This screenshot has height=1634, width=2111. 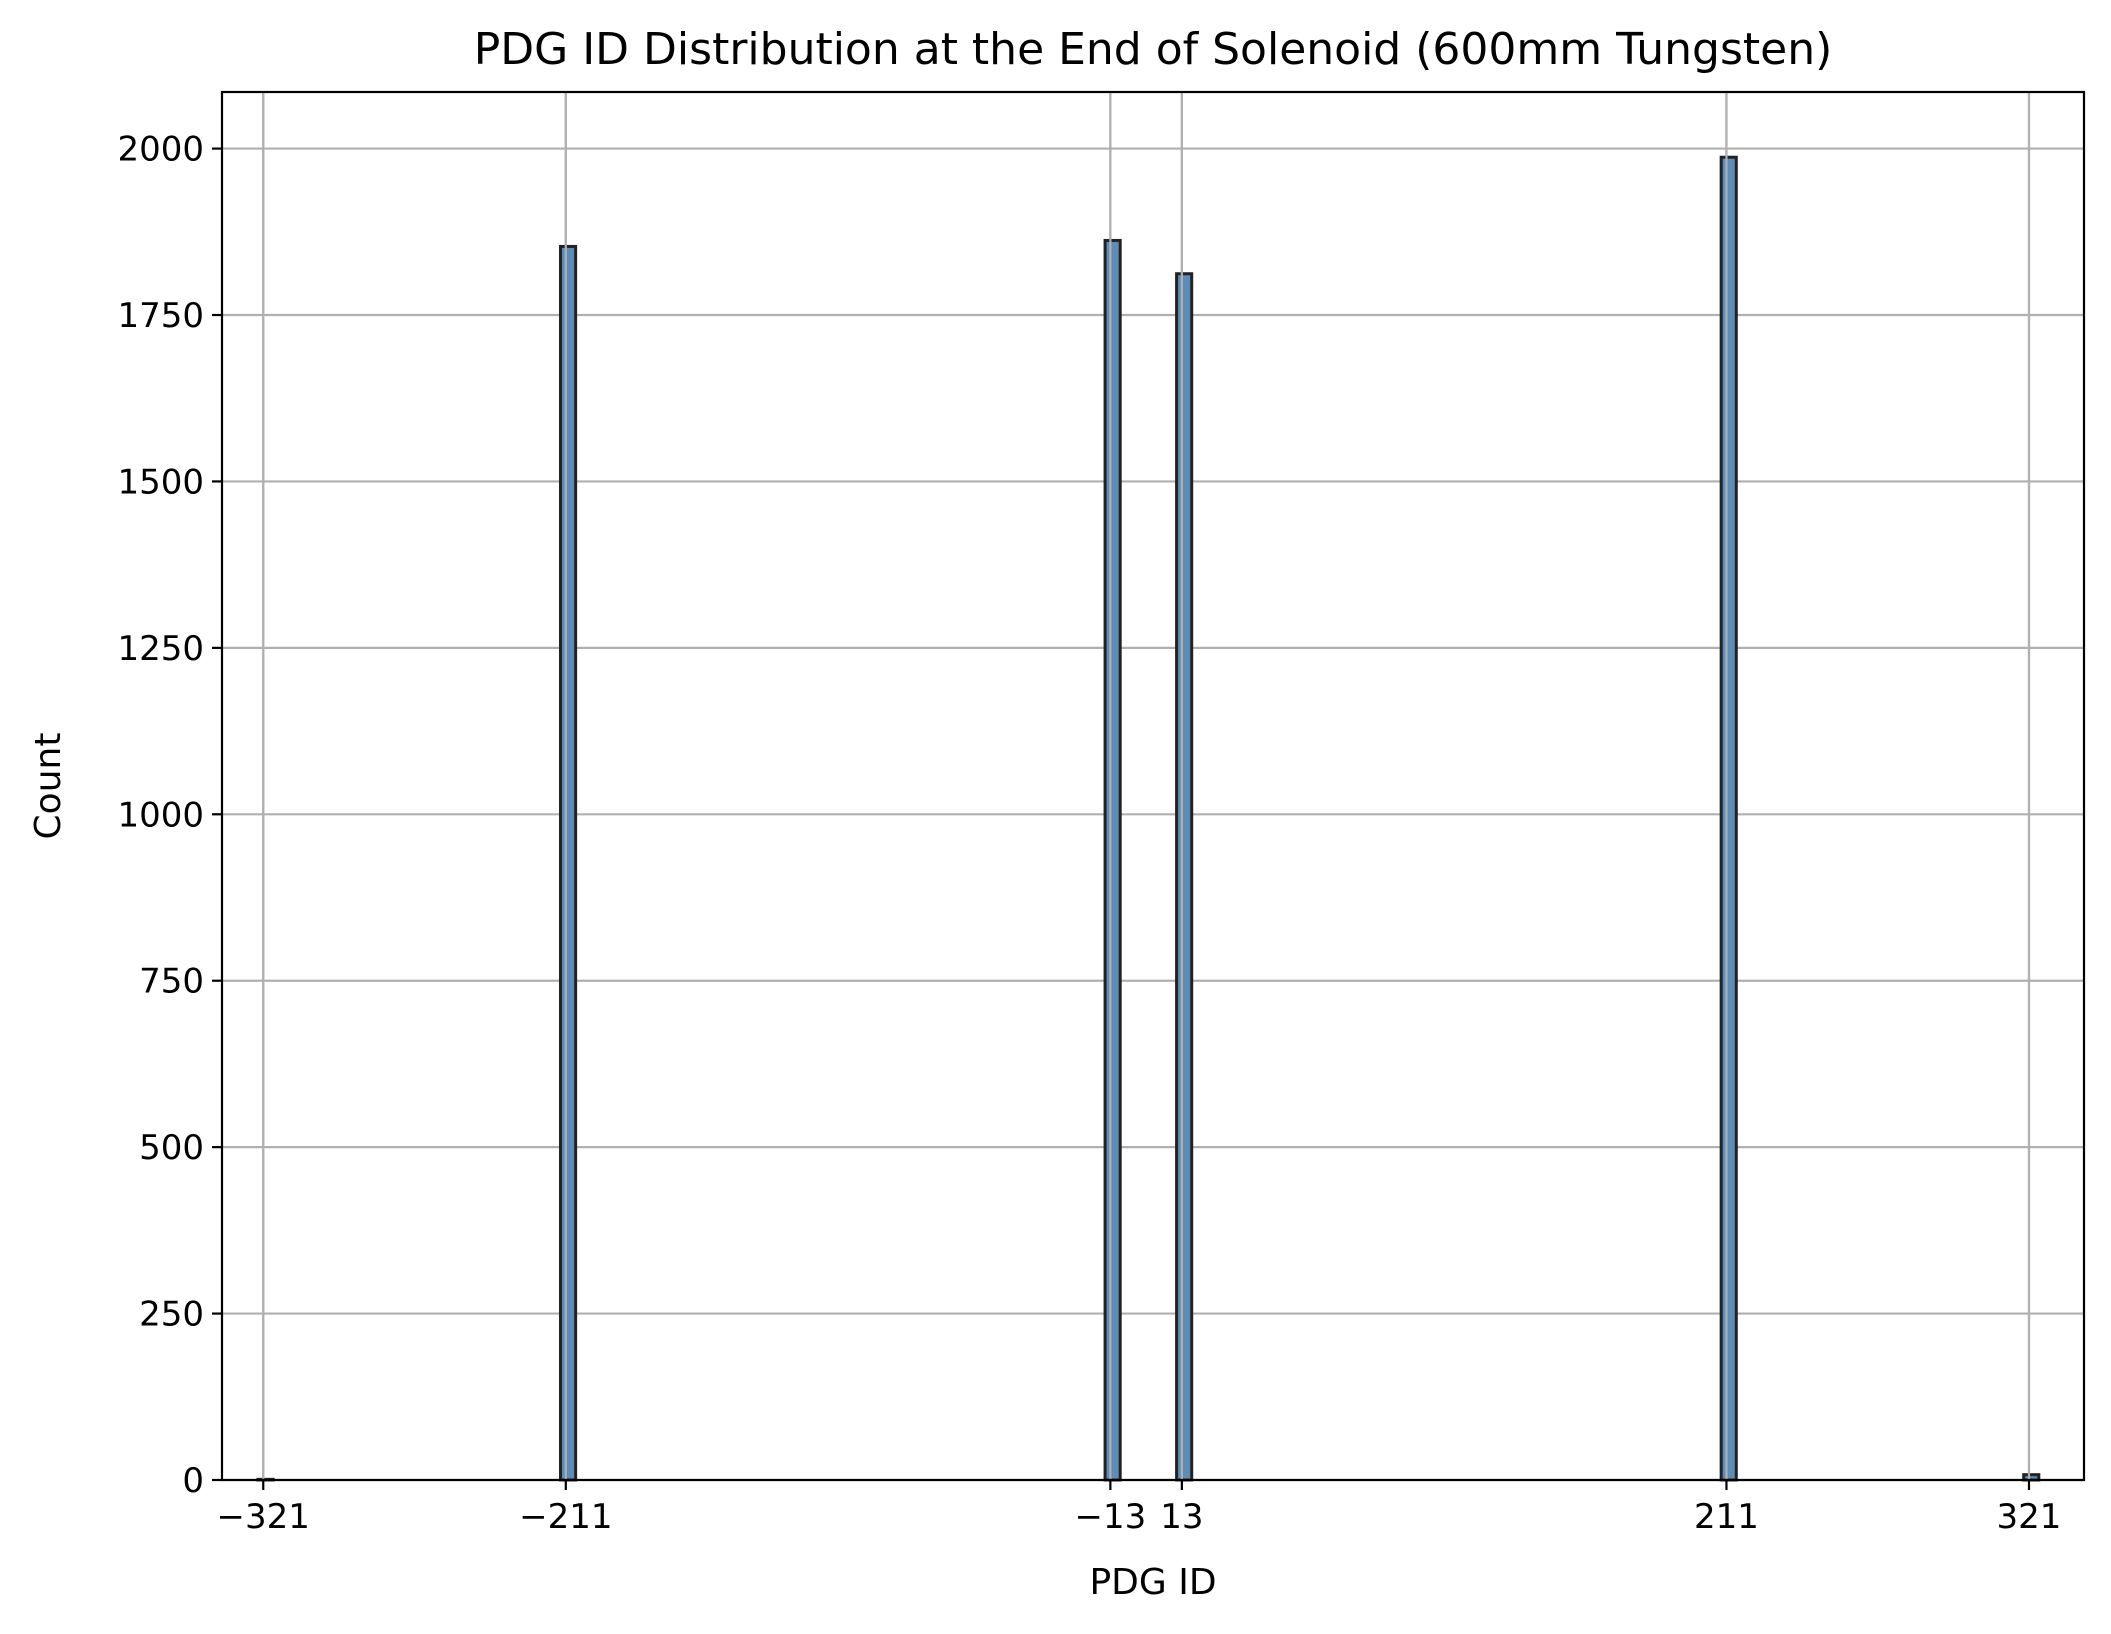 I want to click on x-tick-label: 321, so click(x=2029, y=1517).